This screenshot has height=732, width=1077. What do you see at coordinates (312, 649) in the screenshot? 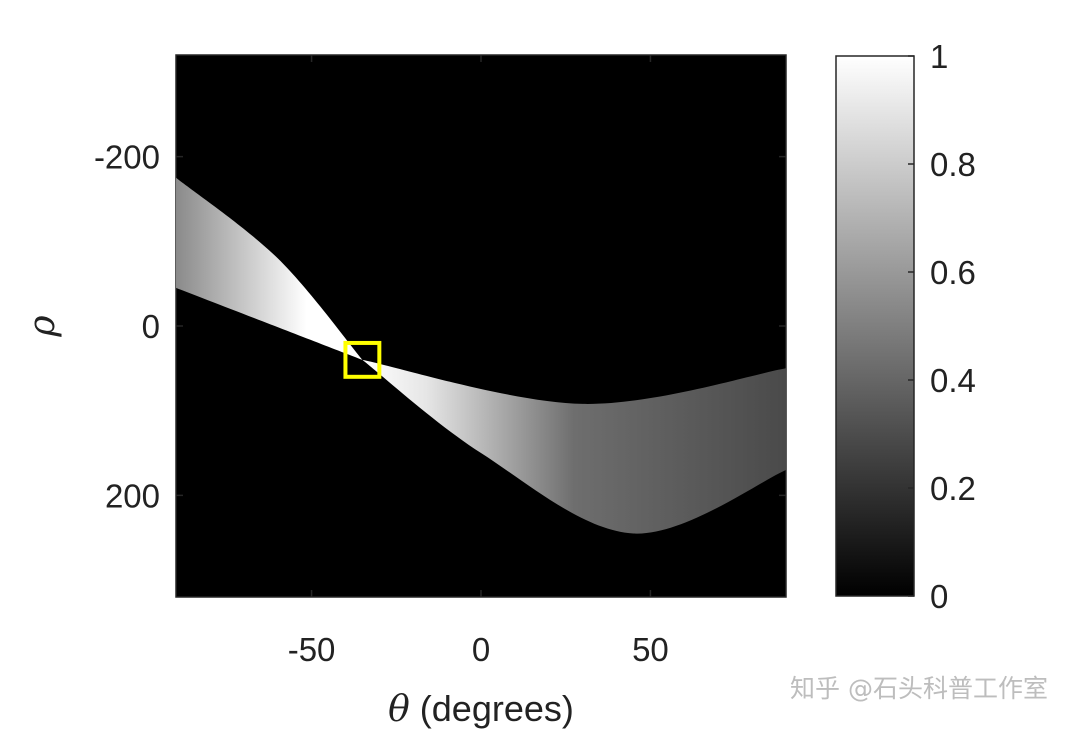
I see `x-tick-label: -50` at bounding box center [312, 649].